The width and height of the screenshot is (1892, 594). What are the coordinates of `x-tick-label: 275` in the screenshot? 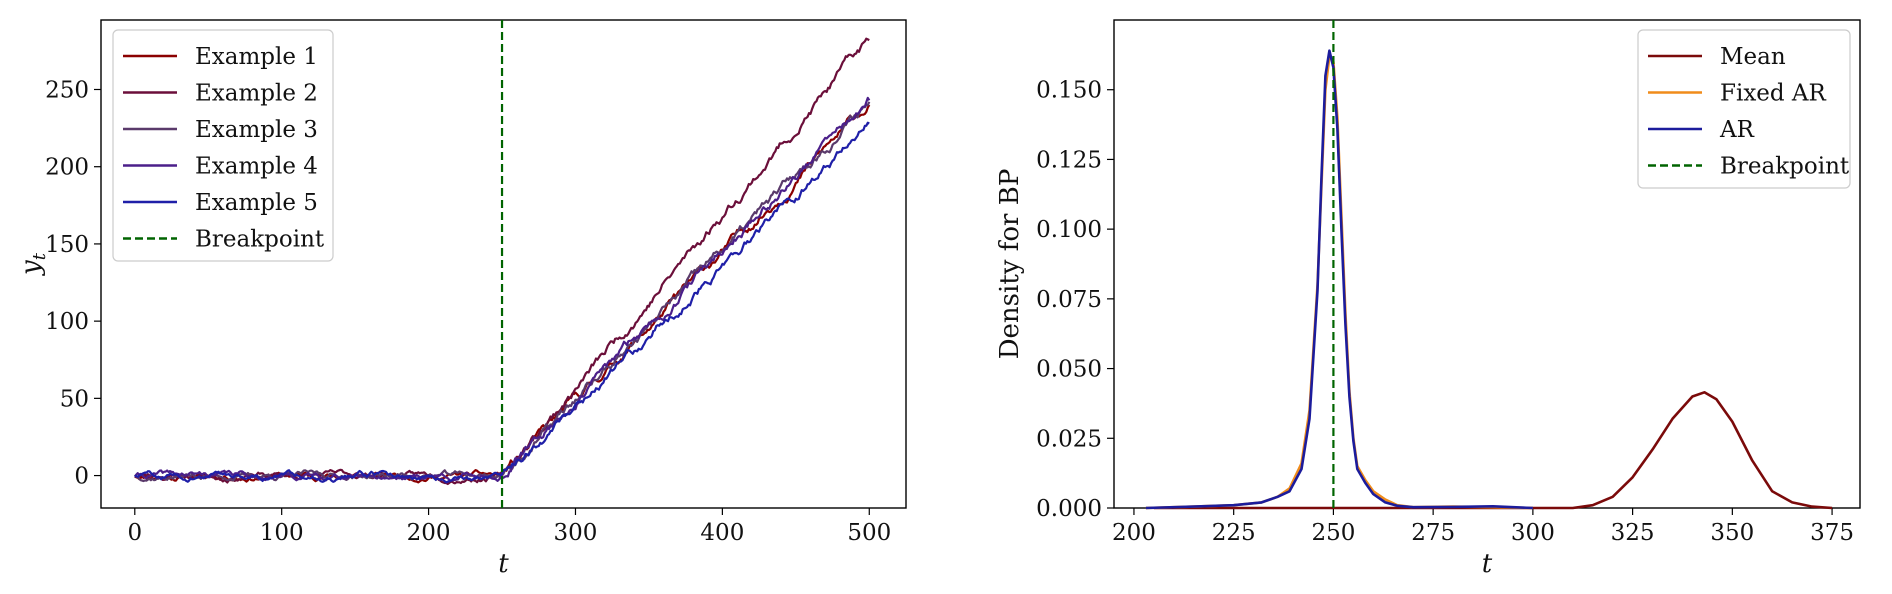 It's located at (1433, 533).